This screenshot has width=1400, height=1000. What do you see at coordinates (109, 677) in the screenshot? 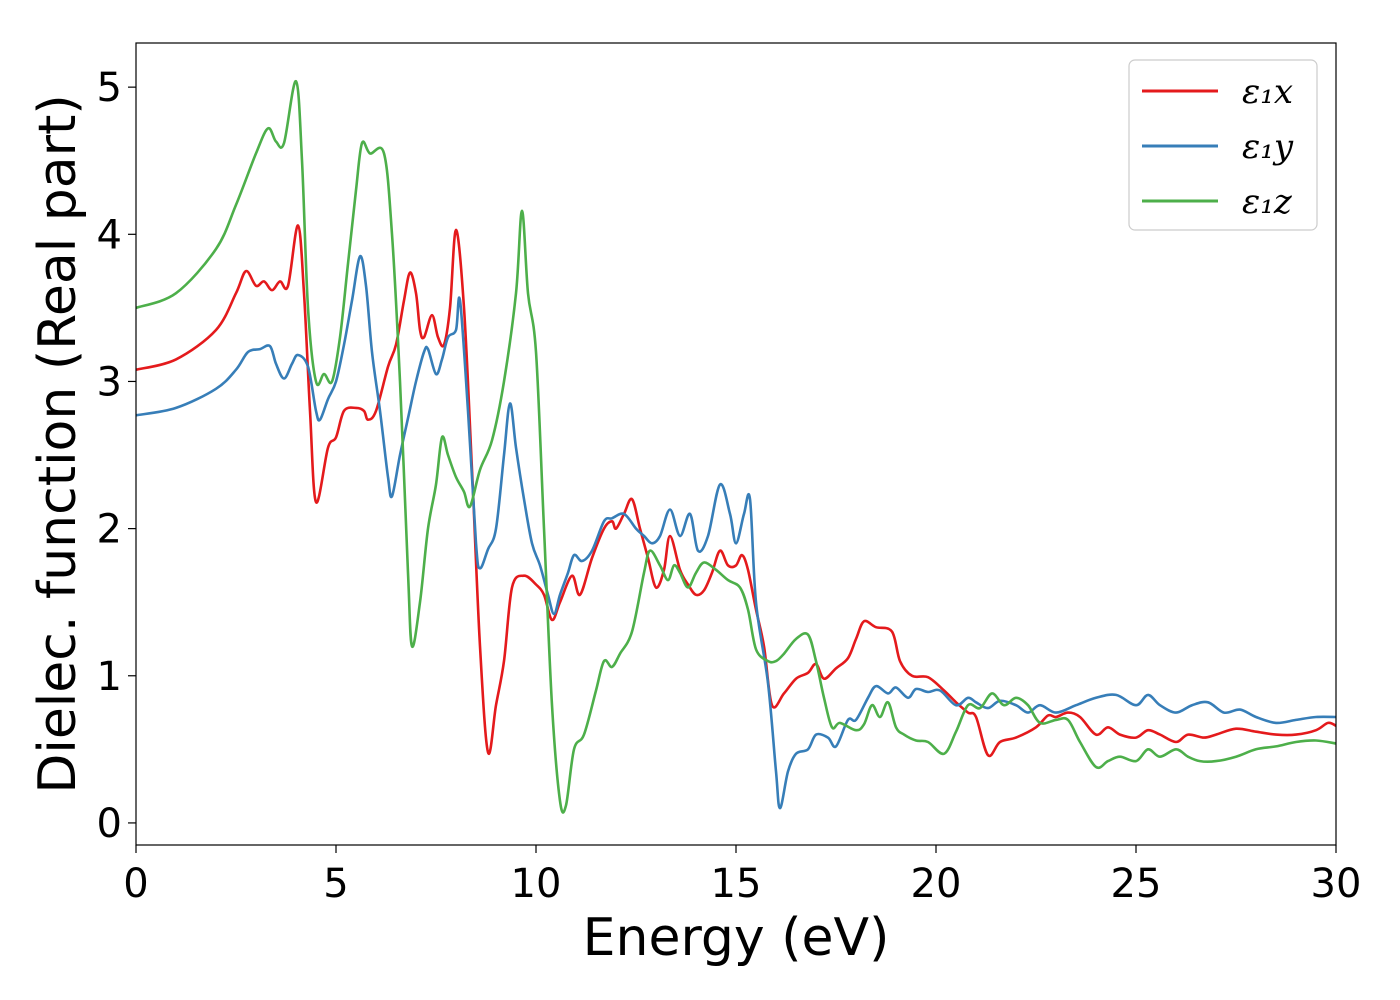
I see `y-tick-label: 1` at bounding box center [109, 677].